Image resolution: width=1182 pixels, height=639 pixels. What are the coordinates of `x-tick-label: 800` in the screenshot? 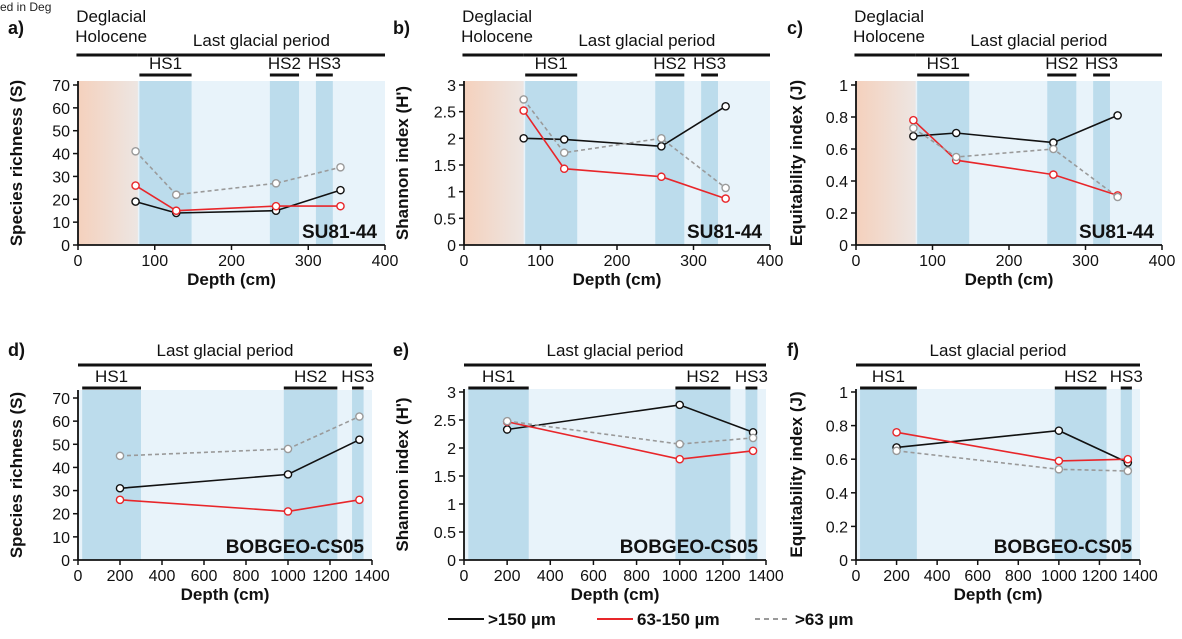 It's located at (636, 576).